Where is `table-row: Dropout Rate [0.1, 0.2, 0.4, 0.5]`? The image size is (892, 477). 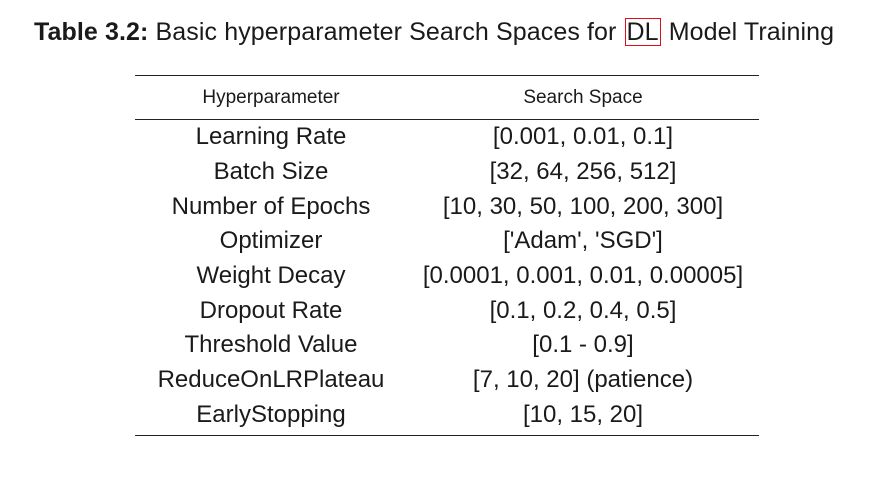 table-row: Dropout Rate [0.1, 0.2, 0.4, 0.5] is located at coordinates (447, 310).